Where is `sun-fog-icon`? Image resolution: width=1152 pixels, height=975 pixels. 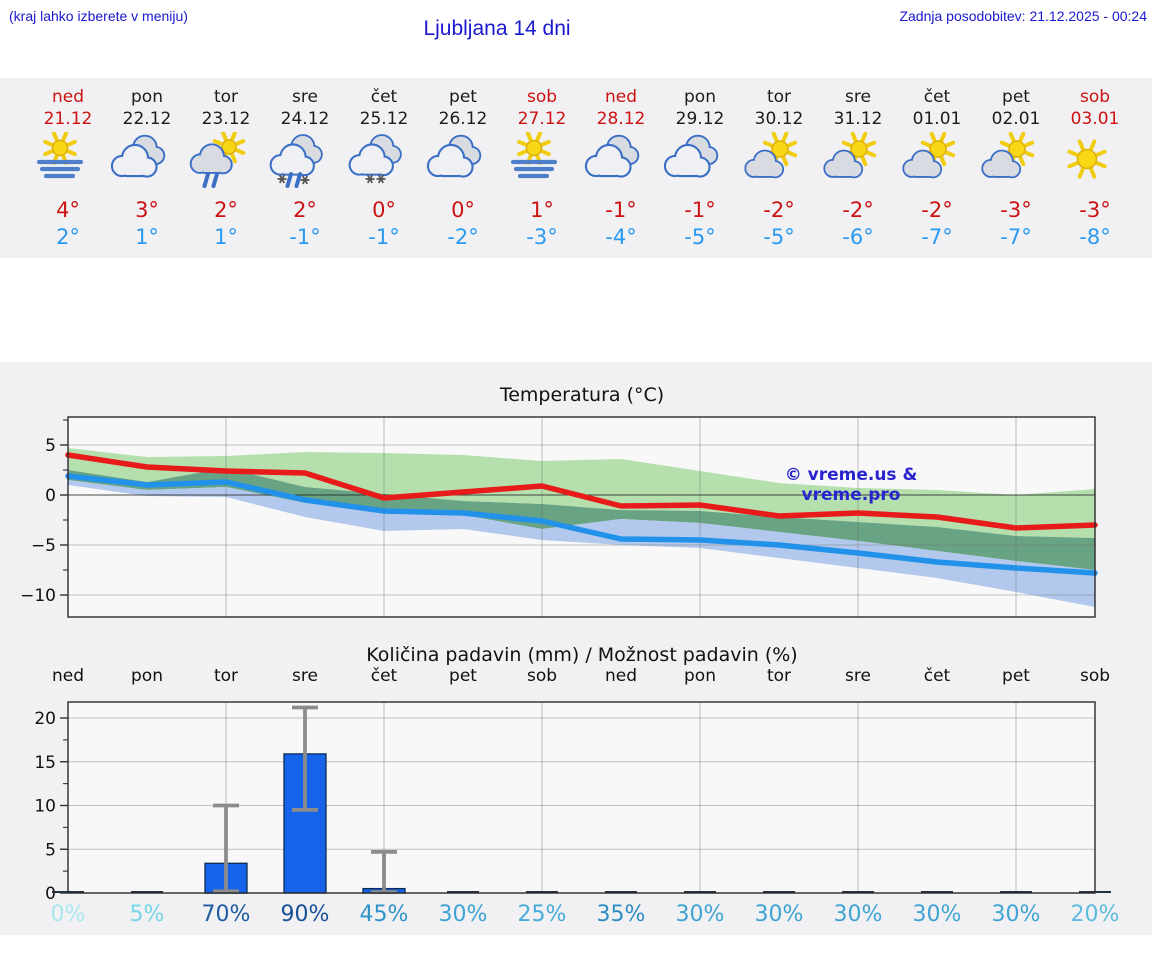 sun-fog-icon is located at coordinates (68, 164).